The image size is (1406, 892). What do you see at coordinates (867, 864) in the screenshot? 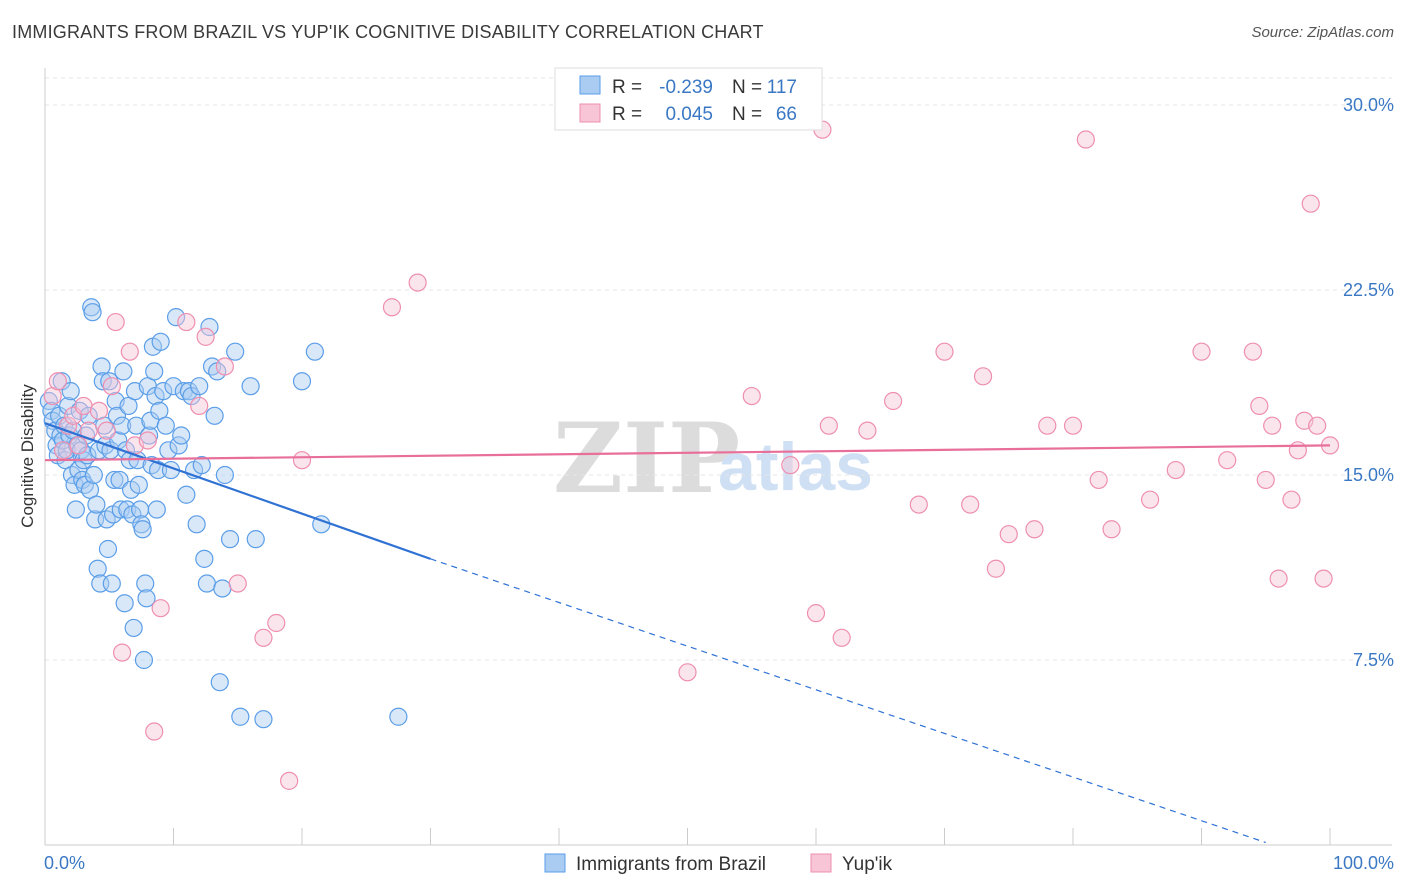
I see `bottom-legend-label-yupik: Yup'ik` at bounding box center [867, 864].